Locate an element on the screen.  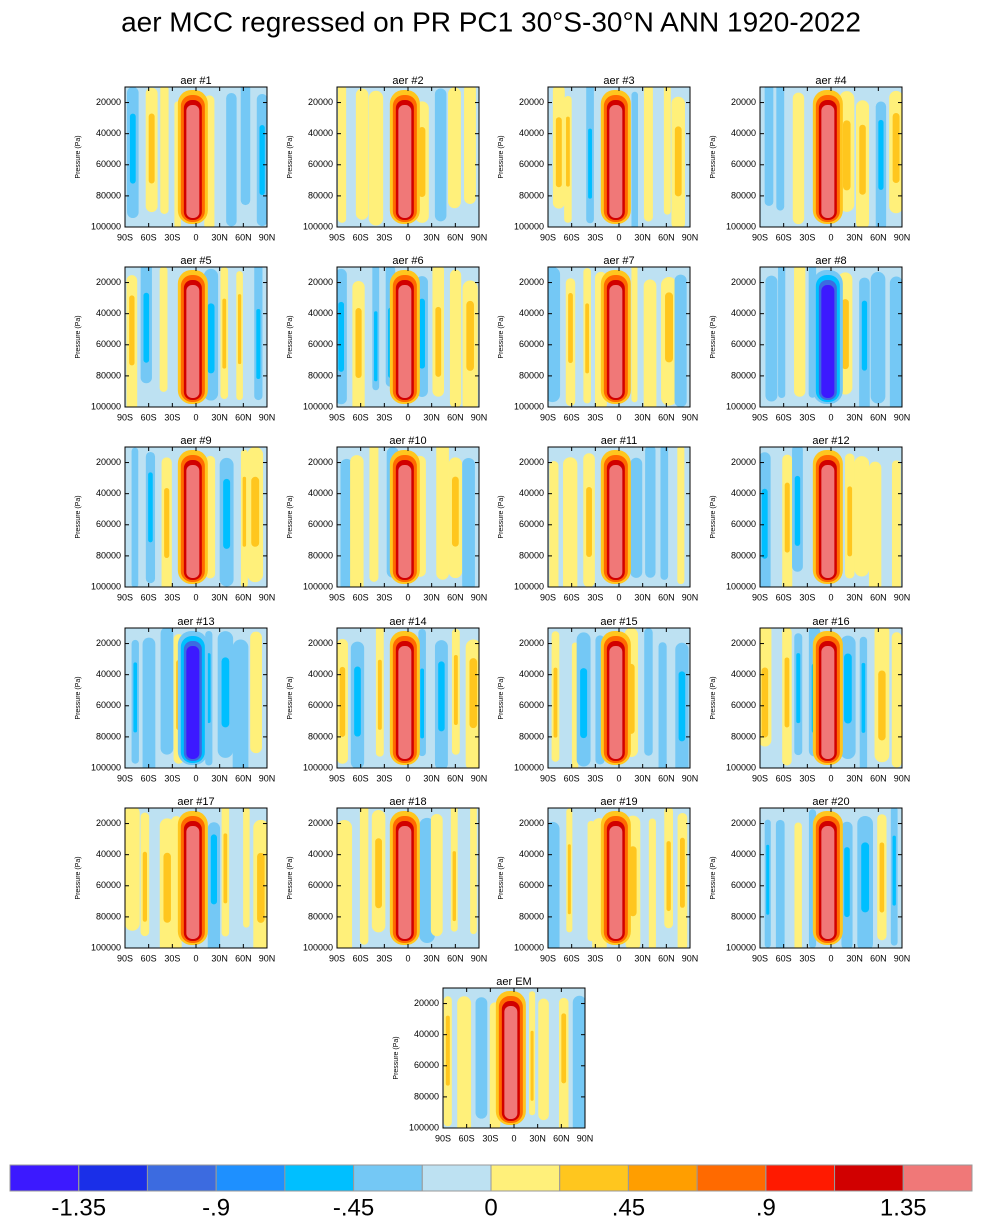
panel-title: aer #3 is located at coordinates (618, 81).